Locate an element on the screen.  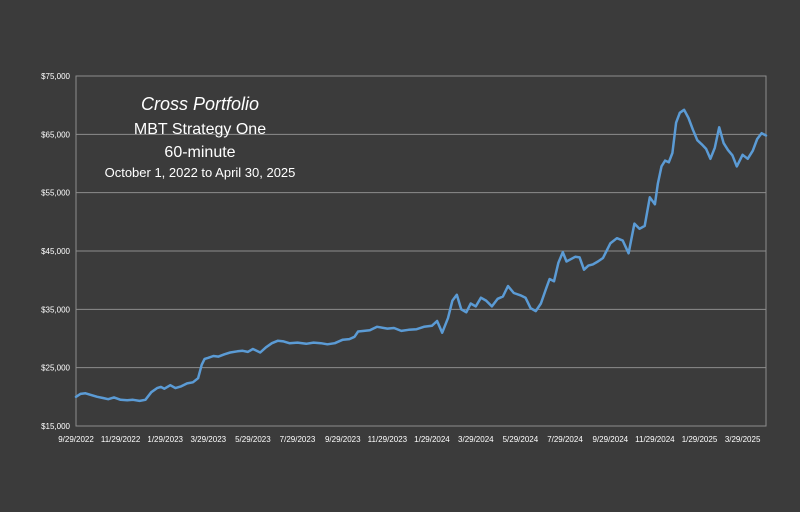
x-tick-label: 11/29/2023 is located at coordinates (388, 439).